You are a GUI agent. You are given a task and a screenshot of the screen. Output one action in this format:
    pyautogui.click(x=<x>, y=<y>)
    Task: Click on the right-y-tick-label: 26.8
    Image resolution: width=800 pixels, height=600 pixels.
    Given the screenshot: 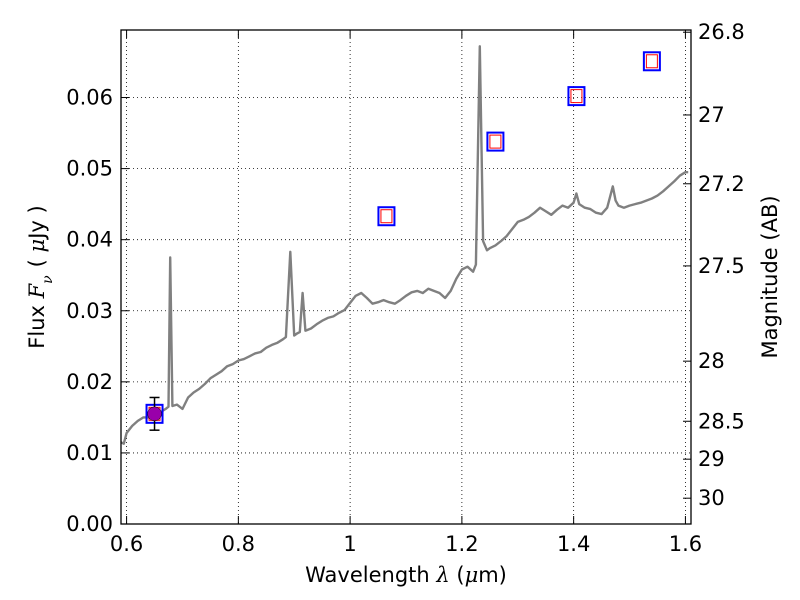 What is the action you would take?
    pyautogui.click(x=721, y=32)
    